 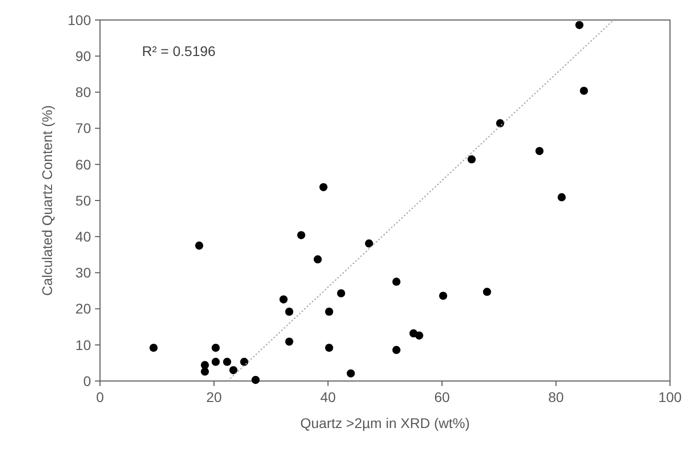 What do you see at coordinates (83, 164) in the screenshot?
I see `y-tick-label: 60` at bounding box center [83, 164].